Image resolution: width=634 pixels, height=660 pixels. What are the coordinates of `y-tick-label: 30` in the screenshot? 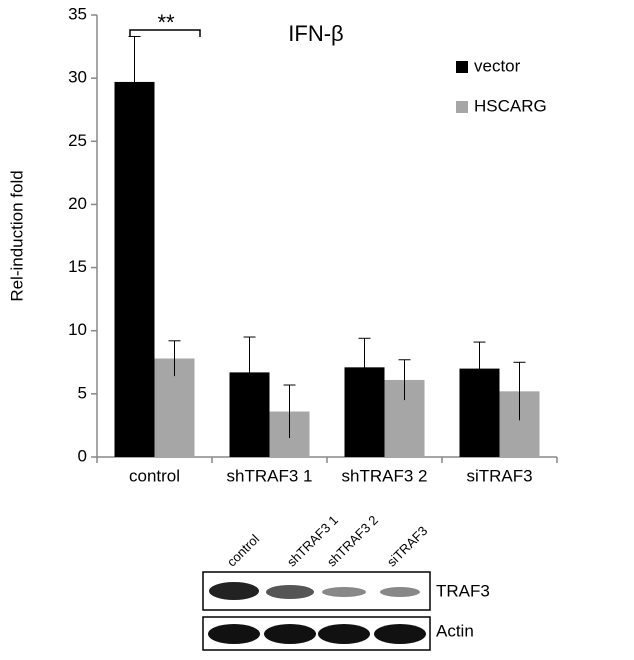 It's located at (77, 77).